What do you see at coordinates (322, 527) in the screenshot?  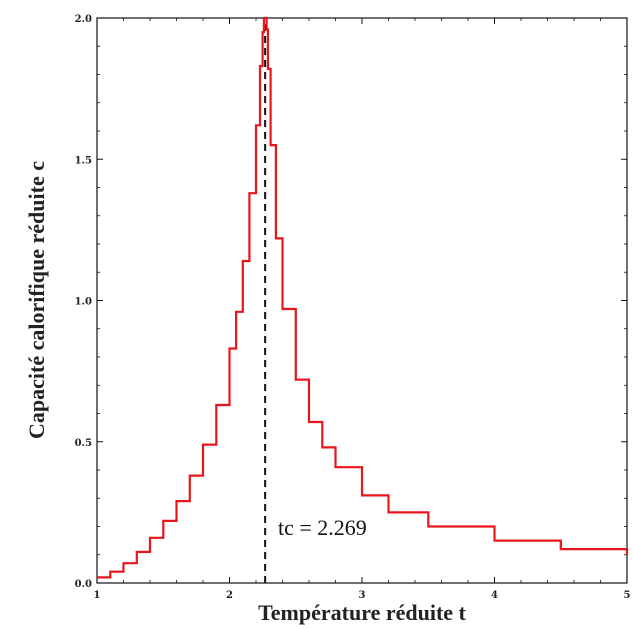 I see `tc-annotation: tc = 2.269` at bounding box center [322, 527].